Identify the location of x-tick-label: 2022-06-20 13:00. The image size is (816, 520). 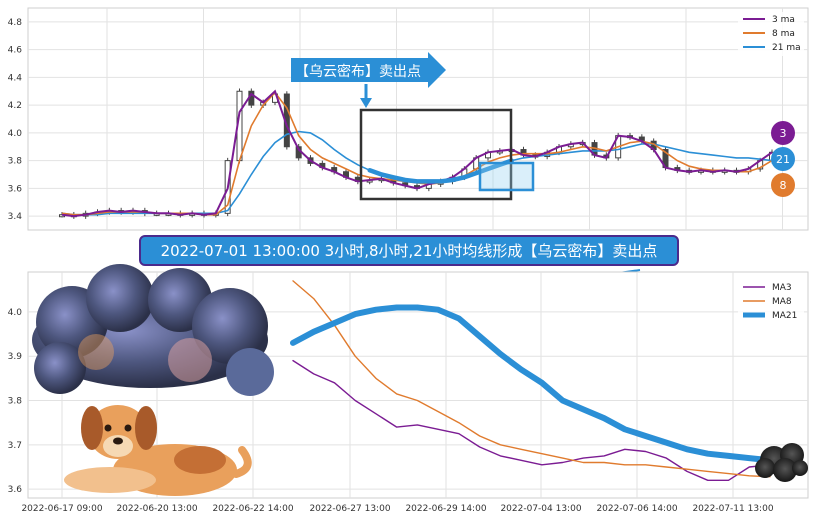
(156, 509).